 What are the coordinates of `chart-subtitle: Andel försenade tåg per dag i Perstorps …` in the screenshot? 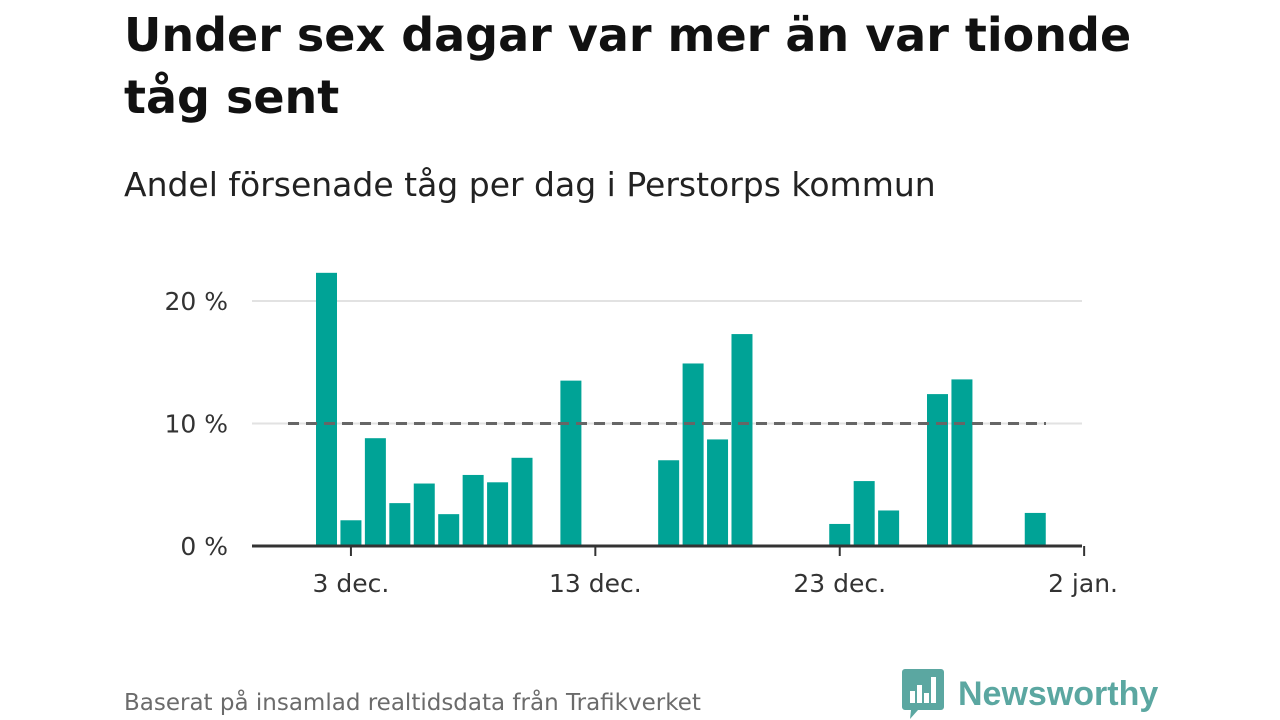 It's located at (530, 184).